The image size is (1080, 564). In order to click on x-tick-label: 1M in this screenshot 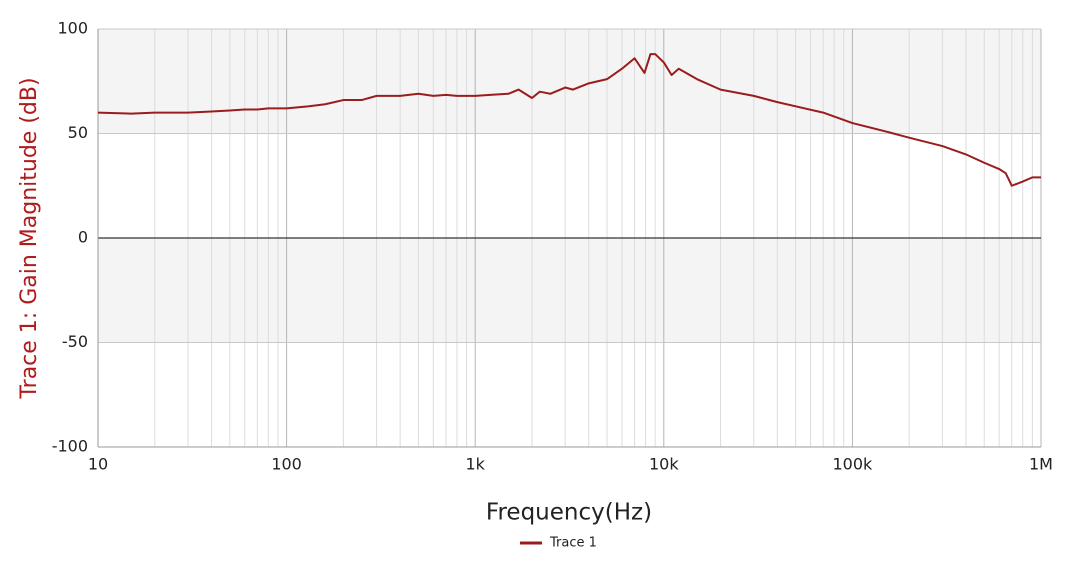, I will do `click(1041, 464)`.